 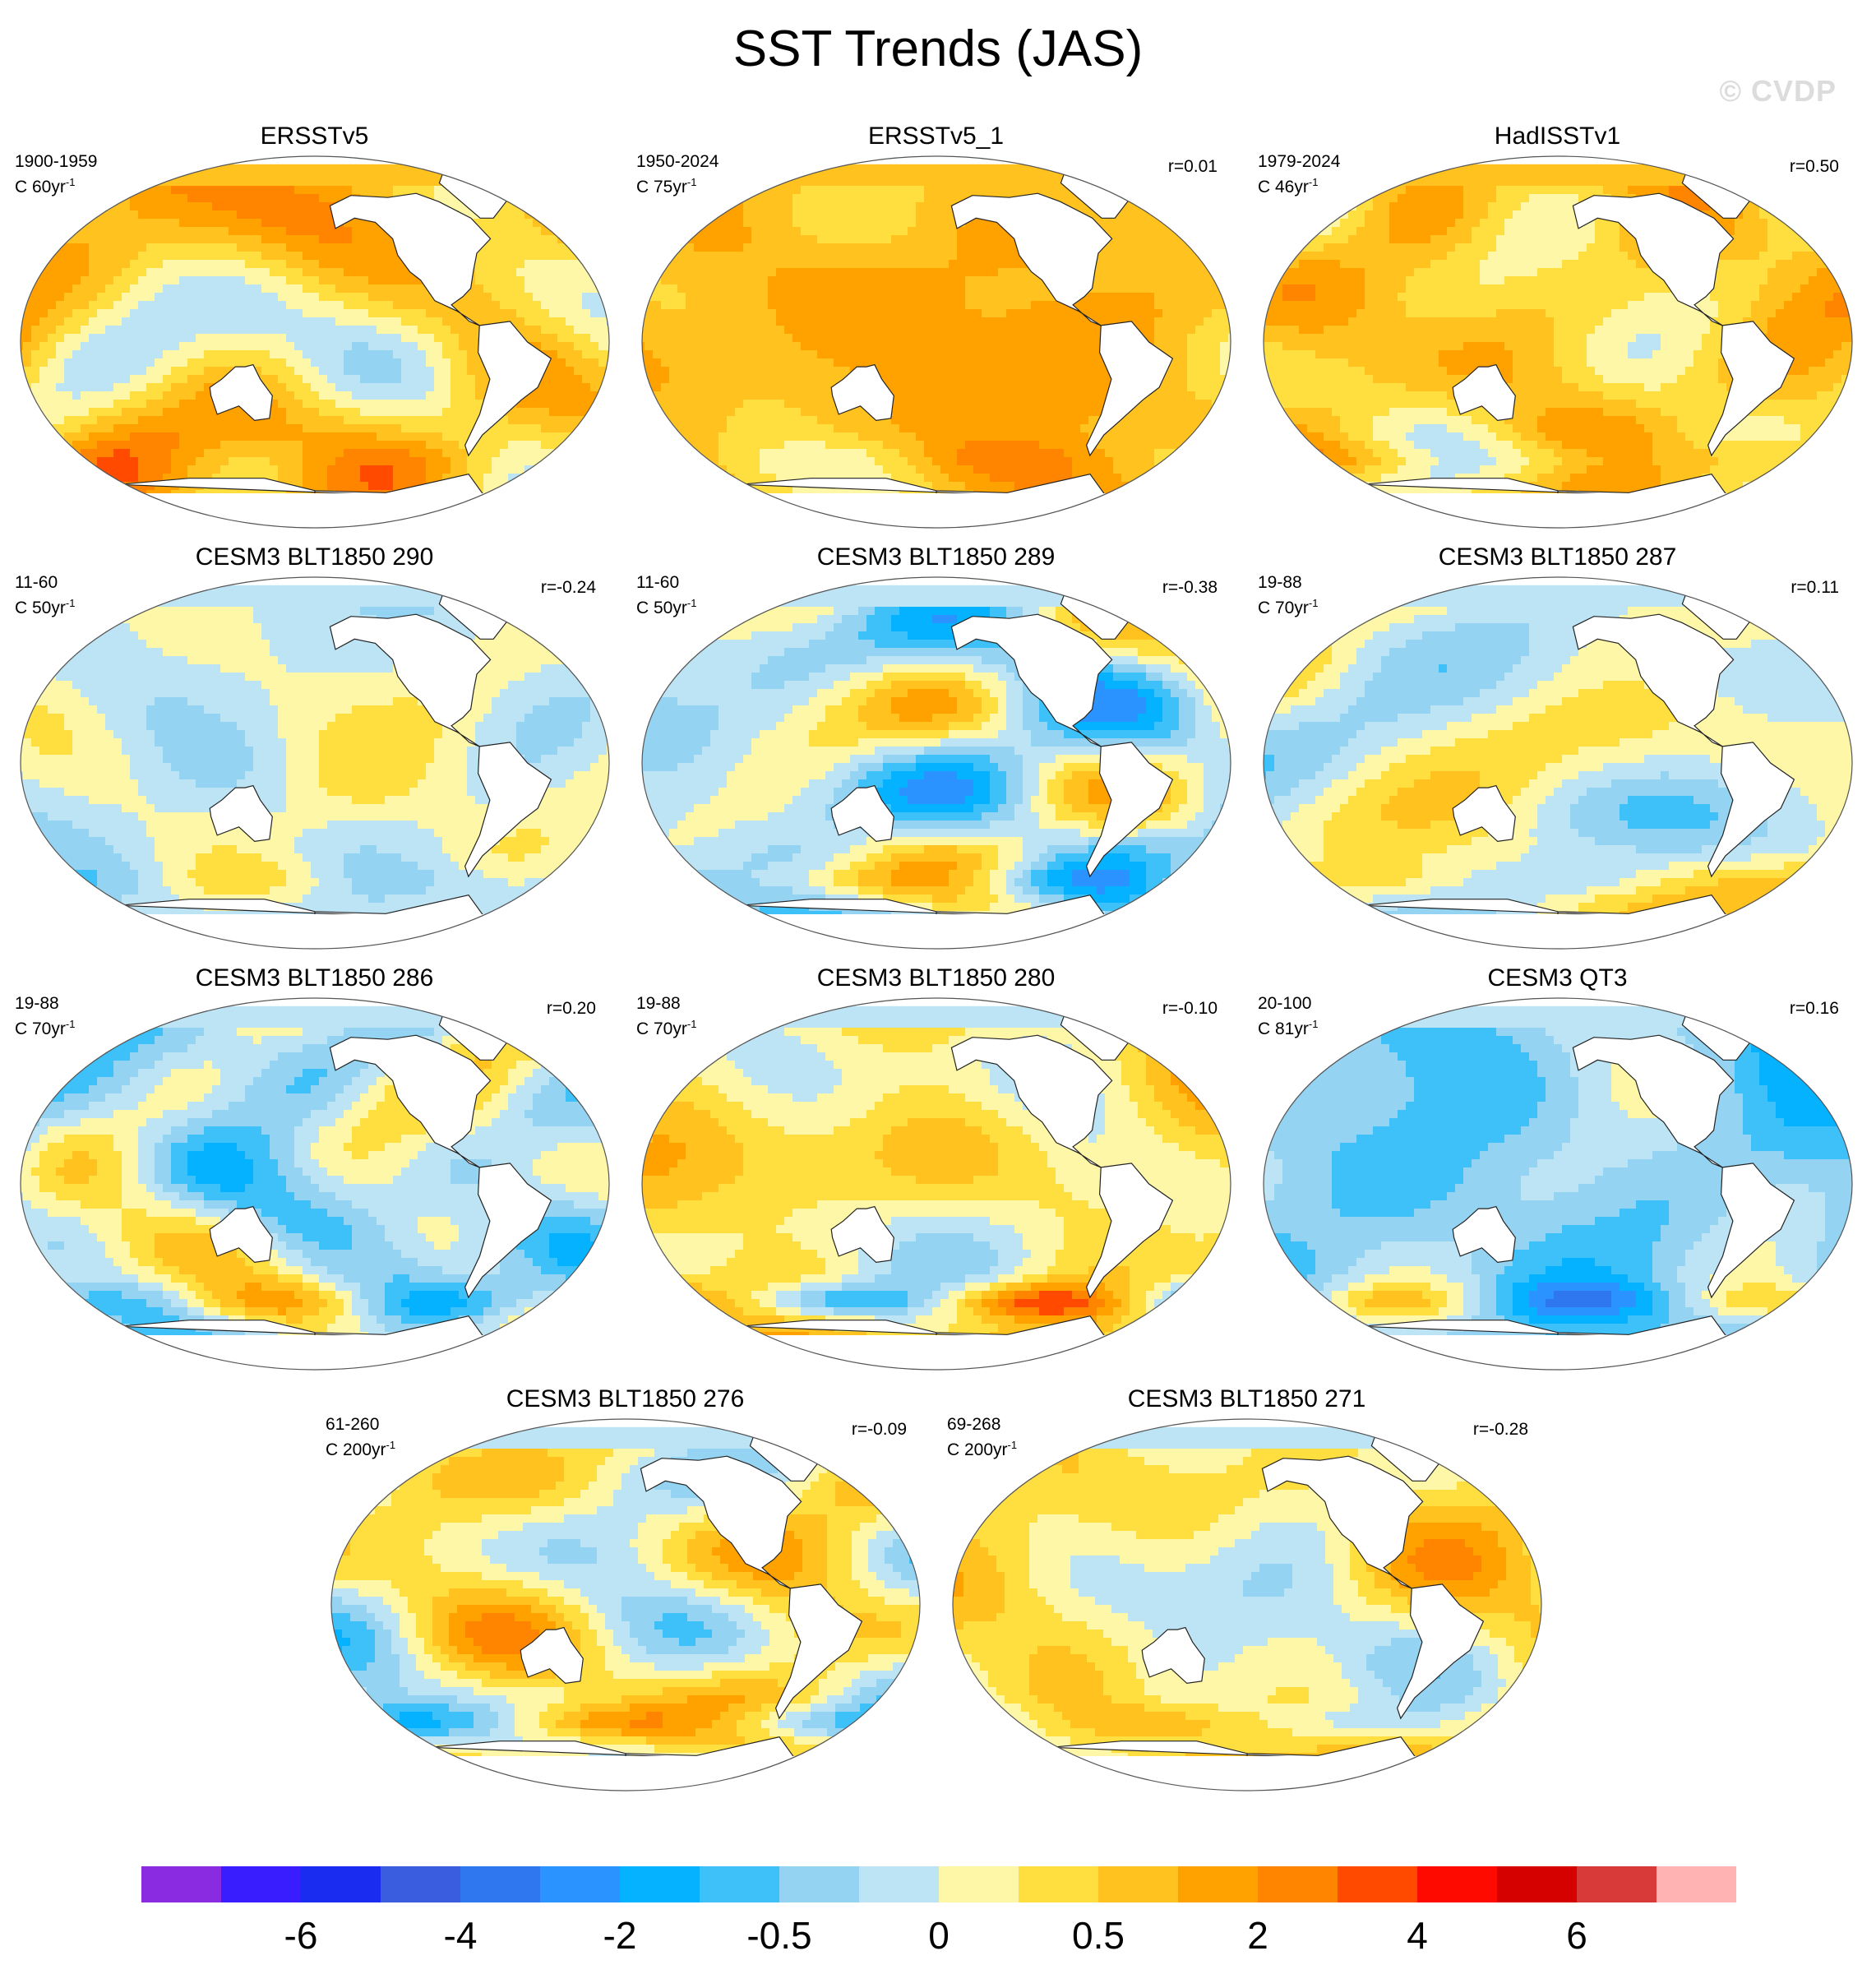 What do you see at coordinates (1815, 1009) in the screenshot?
I see `panel-pattern-correlation: r=0.16` at bounding box center [1815, 1009].